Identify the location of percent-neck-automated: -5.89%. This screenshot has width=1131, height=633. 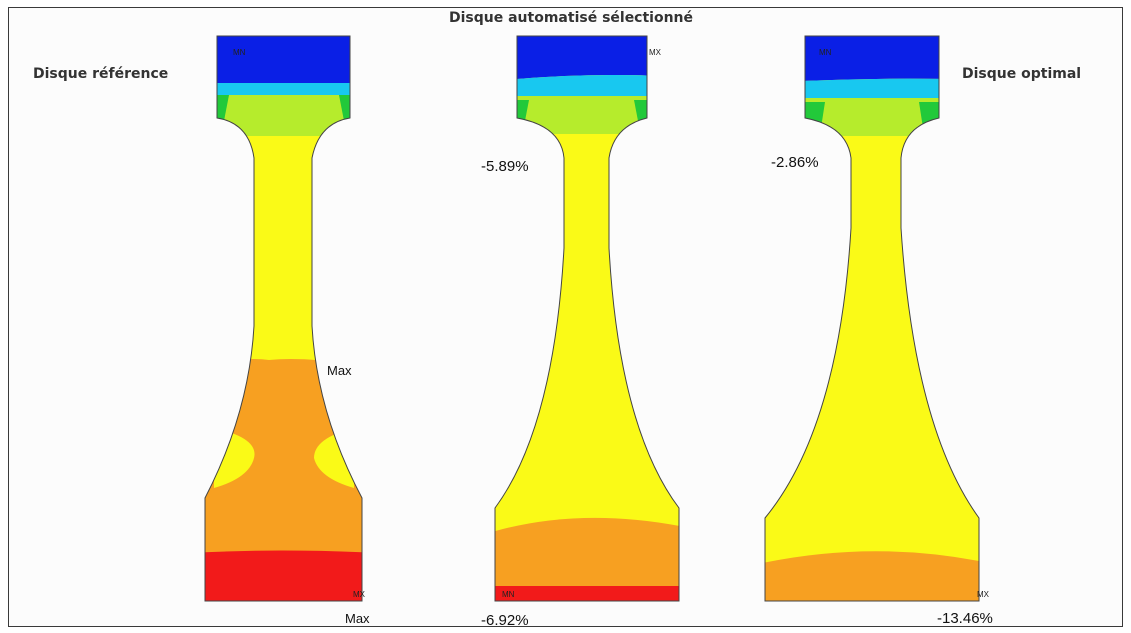
(505, 166).